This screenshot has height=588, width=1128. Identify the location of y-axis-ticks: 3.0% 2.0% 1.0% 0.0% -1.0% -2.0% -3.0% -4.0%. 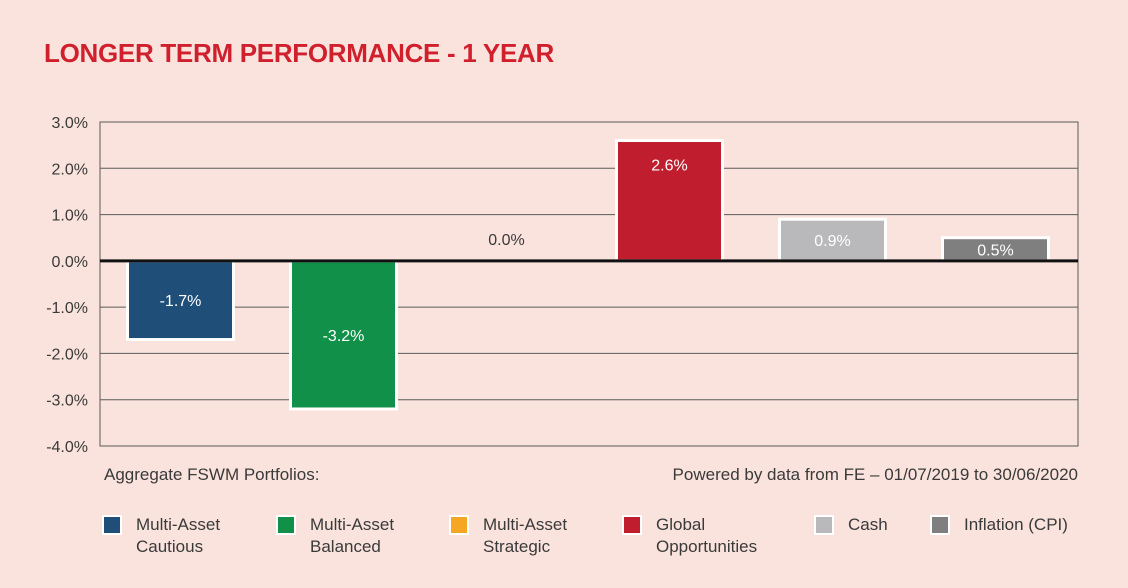
(67, 285).